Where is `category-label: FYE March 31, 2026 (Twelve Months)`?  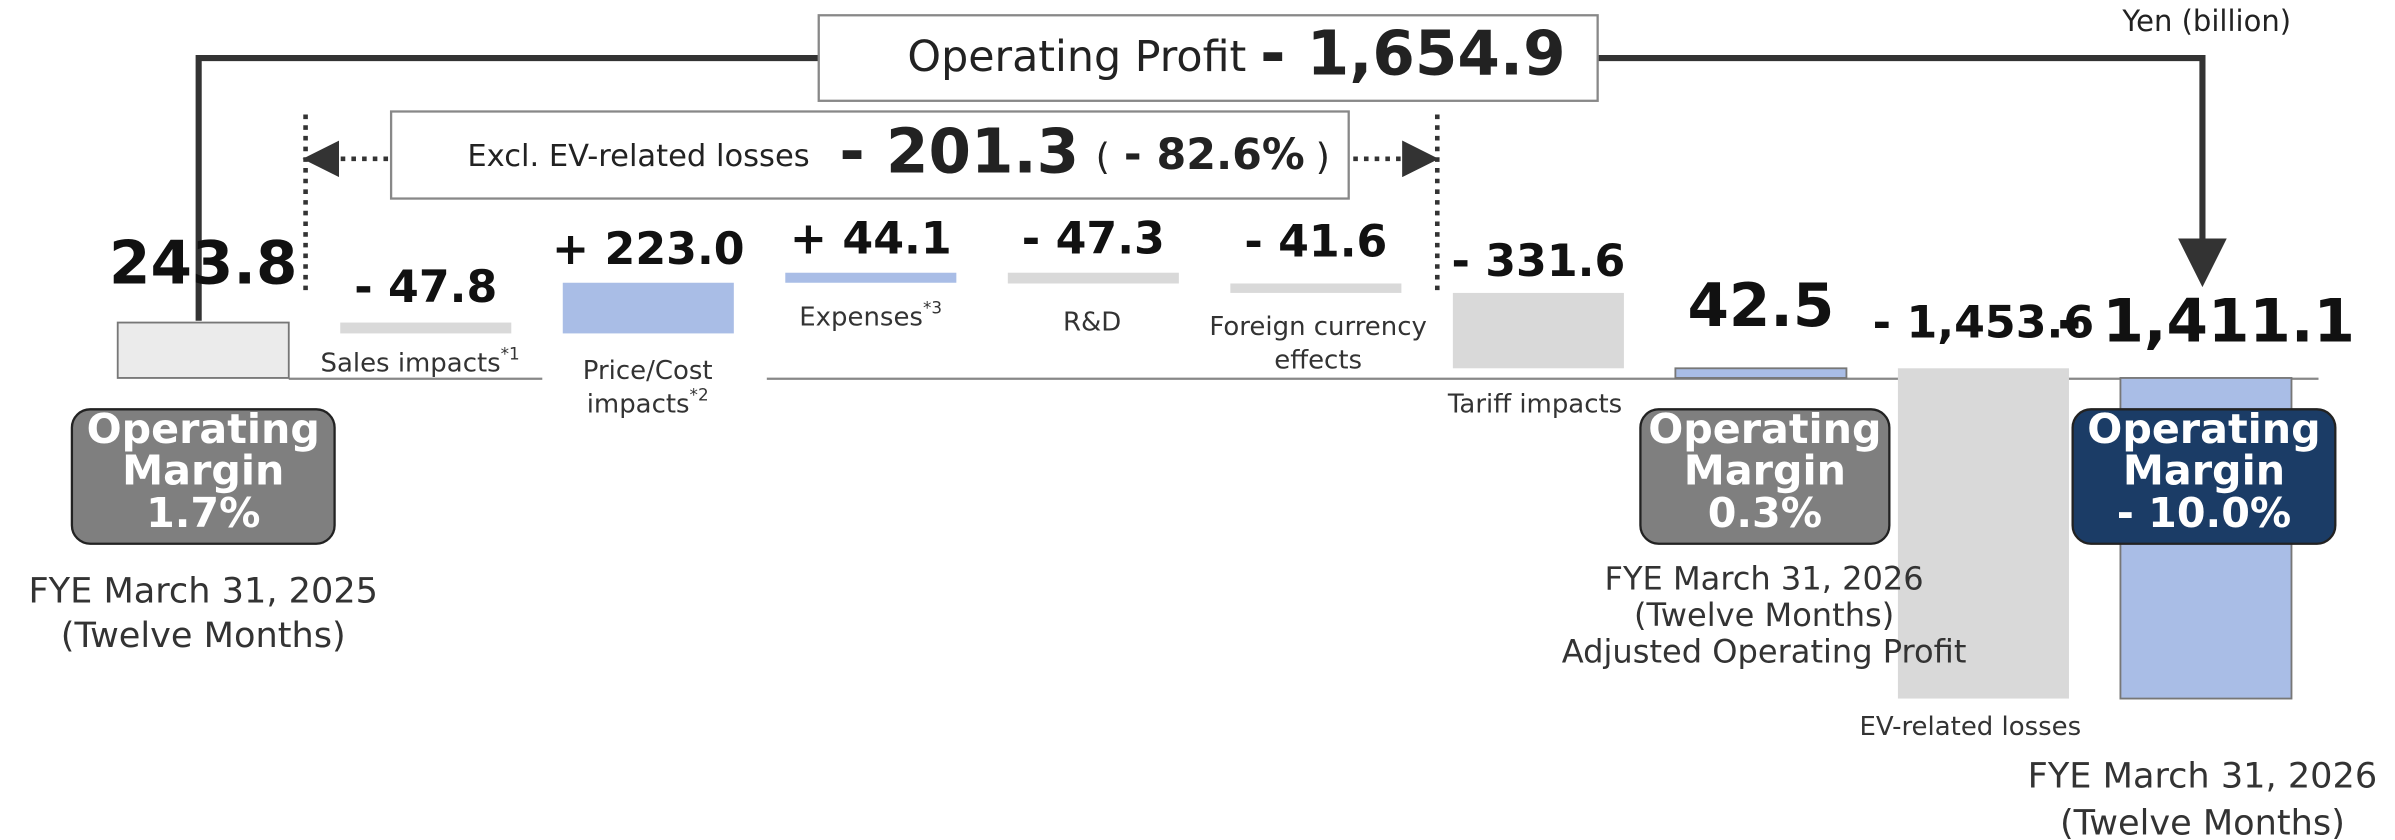
category-label: FYE March 31, 2026 (Twelve Months) is located at coordinates (2203, 797).